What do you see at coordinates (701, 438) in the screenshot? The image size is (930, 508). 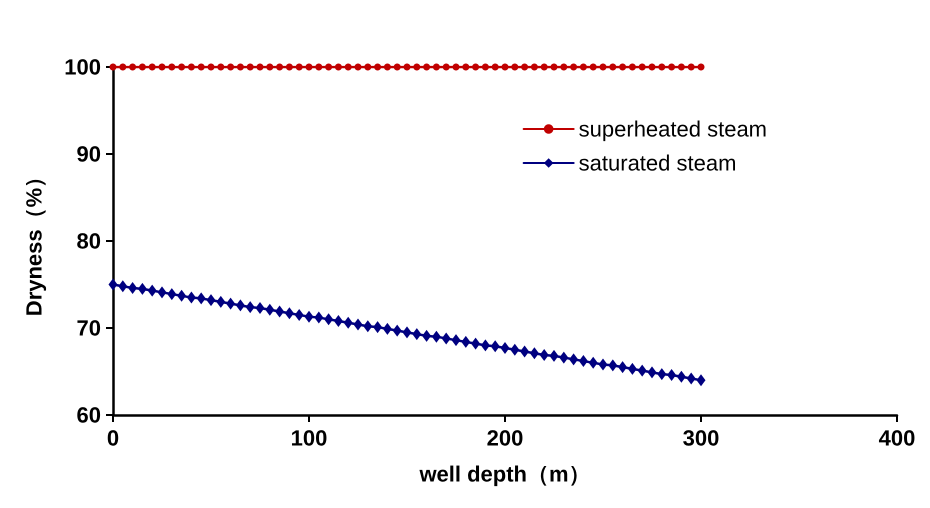 I see `x-tick-label: 300` at bounding box center [701, 438].